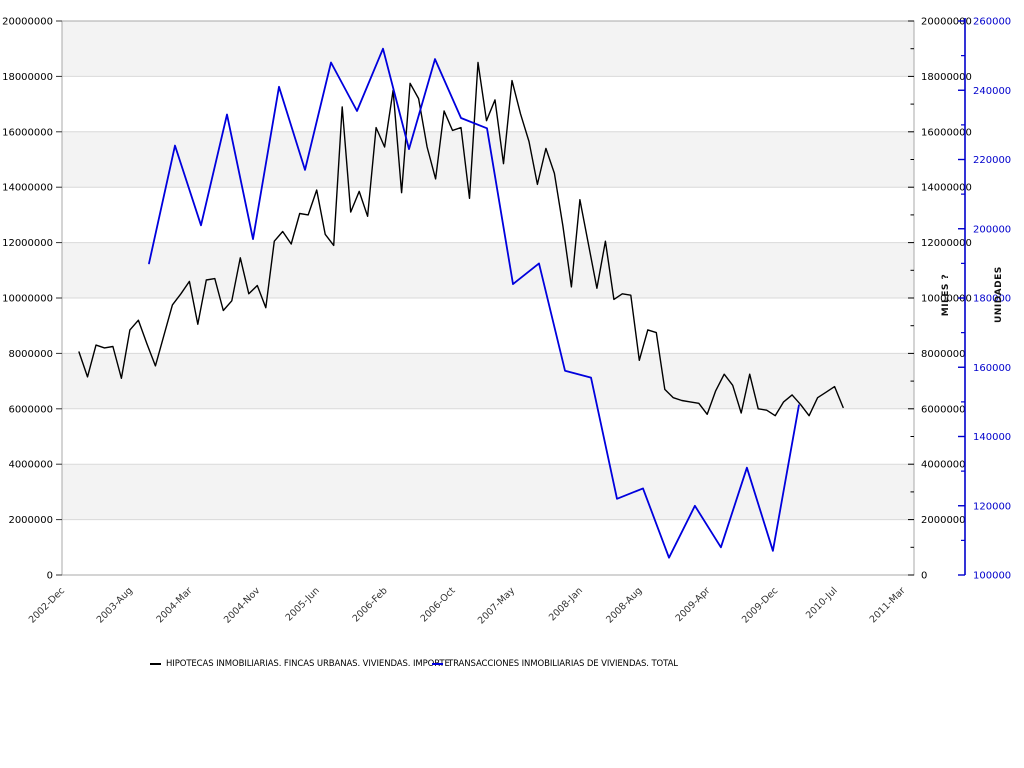  Describe the element at coordinates (30, 409) in the screenshot. I see `left-axis-tick-label: 6000000` at that location.